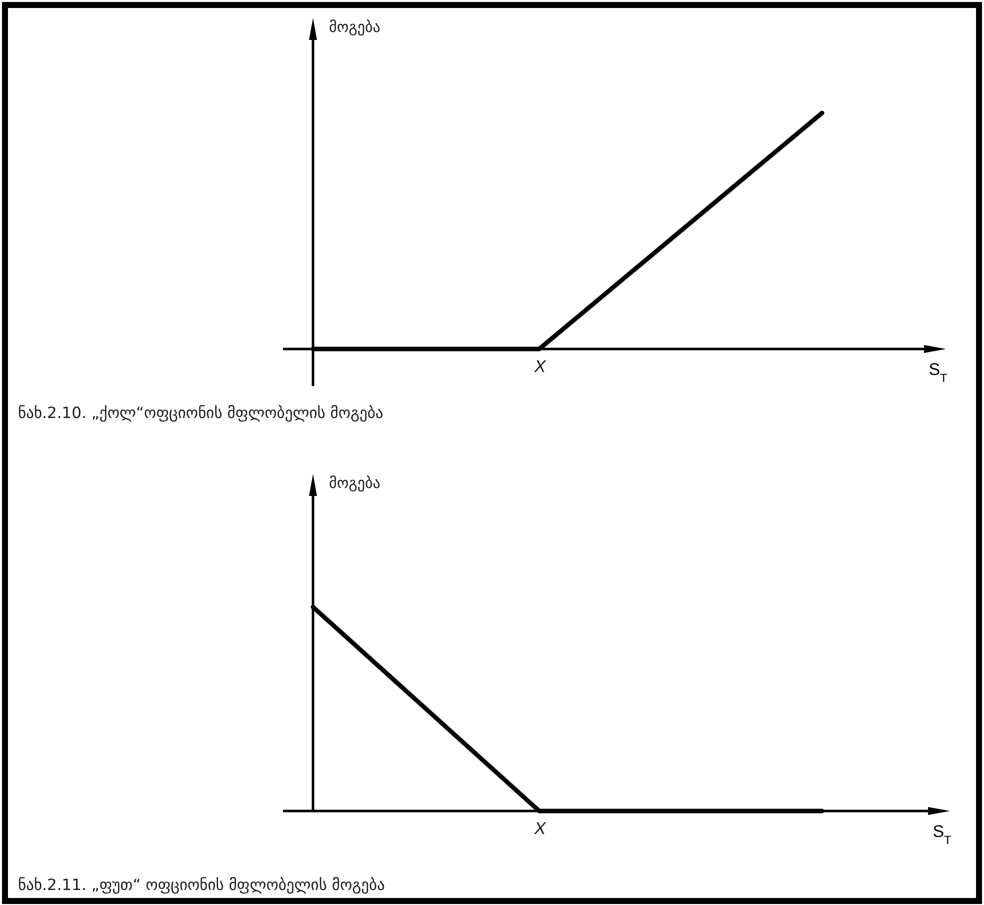 Image resolution: width=984 pixels, height=905 pixels. Describe the element at coordinates (202, 885) in the screenshot. I see `text: ნახ.2.11. „ფუთ“ ოფციონის მფლობელის მოგება` at that location.